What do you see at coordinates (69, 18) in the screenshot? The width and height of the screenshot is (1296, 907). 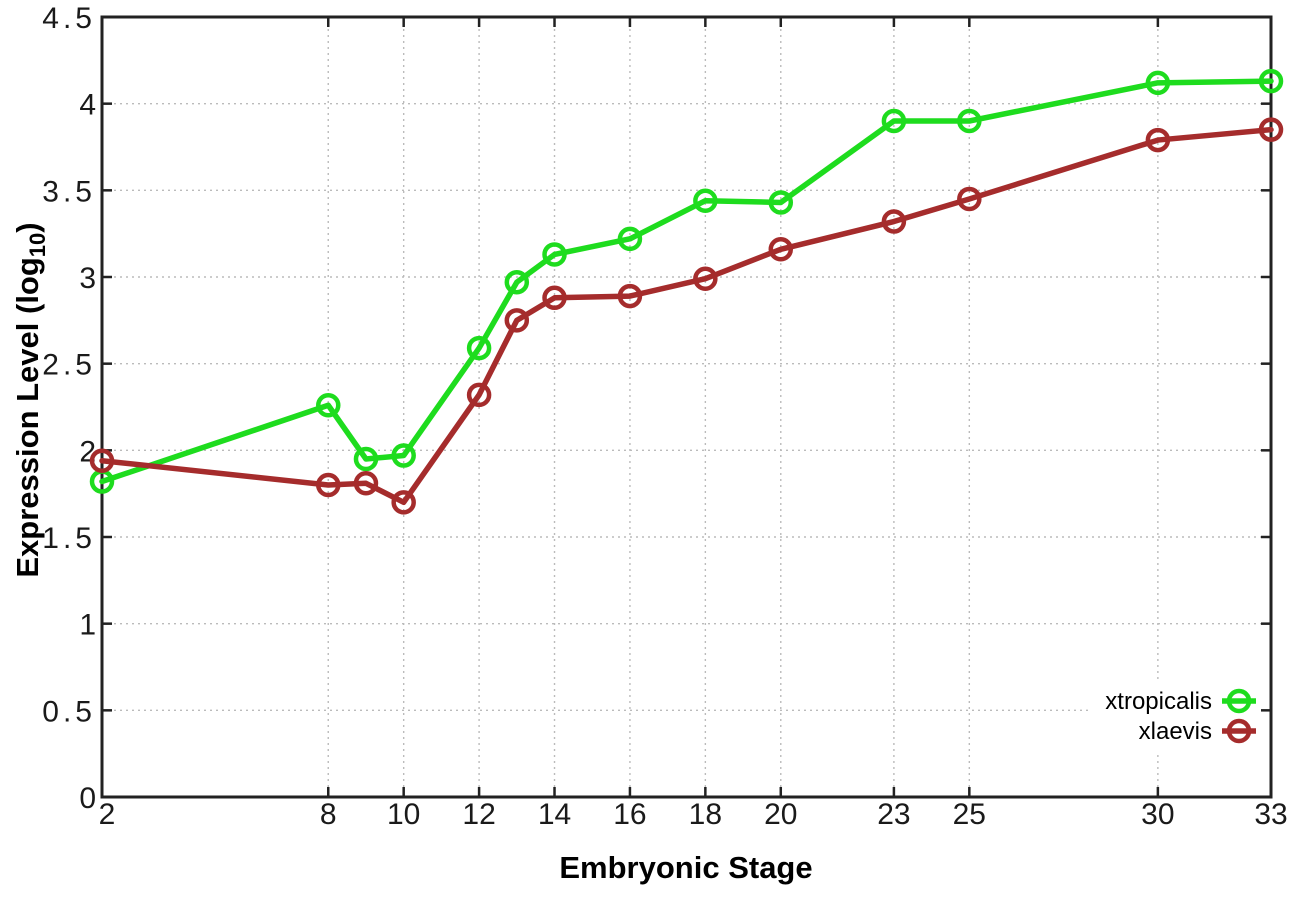 I see `y-axis-tick-label: 4.5` at bounding box center [69, 18].